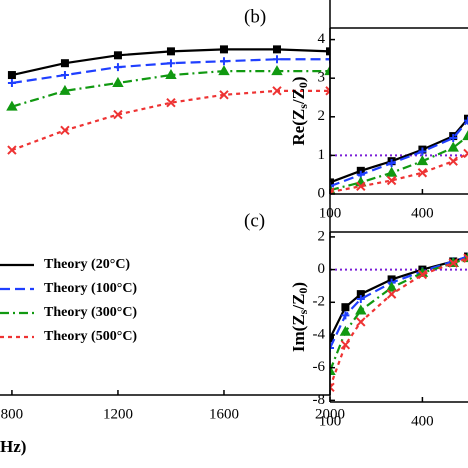 This screenshot has width=468, height=468. I want to click on y-tick-label: -4, so click(319, 334).